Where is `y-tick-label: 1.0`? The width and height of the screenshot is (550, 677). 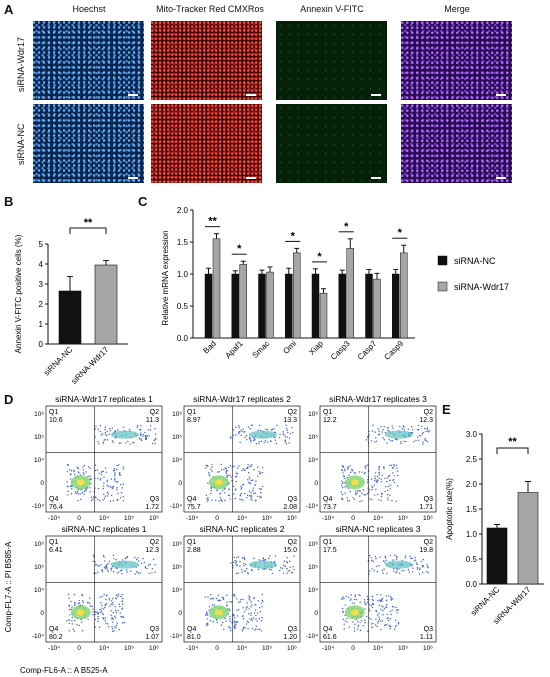
y-tick-label: 1.0 is located at coordinates (472, 534).